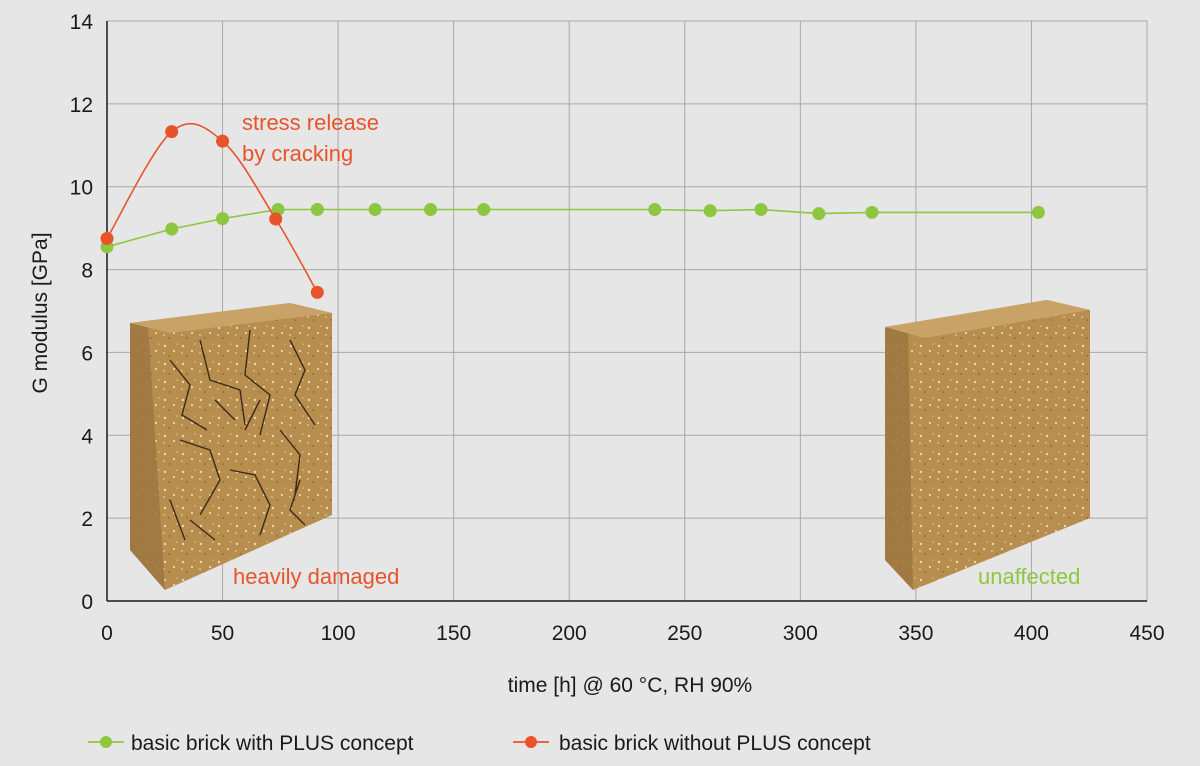 This screenshot has width=1200, height=766. Describe the element at coordinates (715, 743) in the screenshot. I see `legend-label-without-plus: basic brick without PLUS concept` at that location.